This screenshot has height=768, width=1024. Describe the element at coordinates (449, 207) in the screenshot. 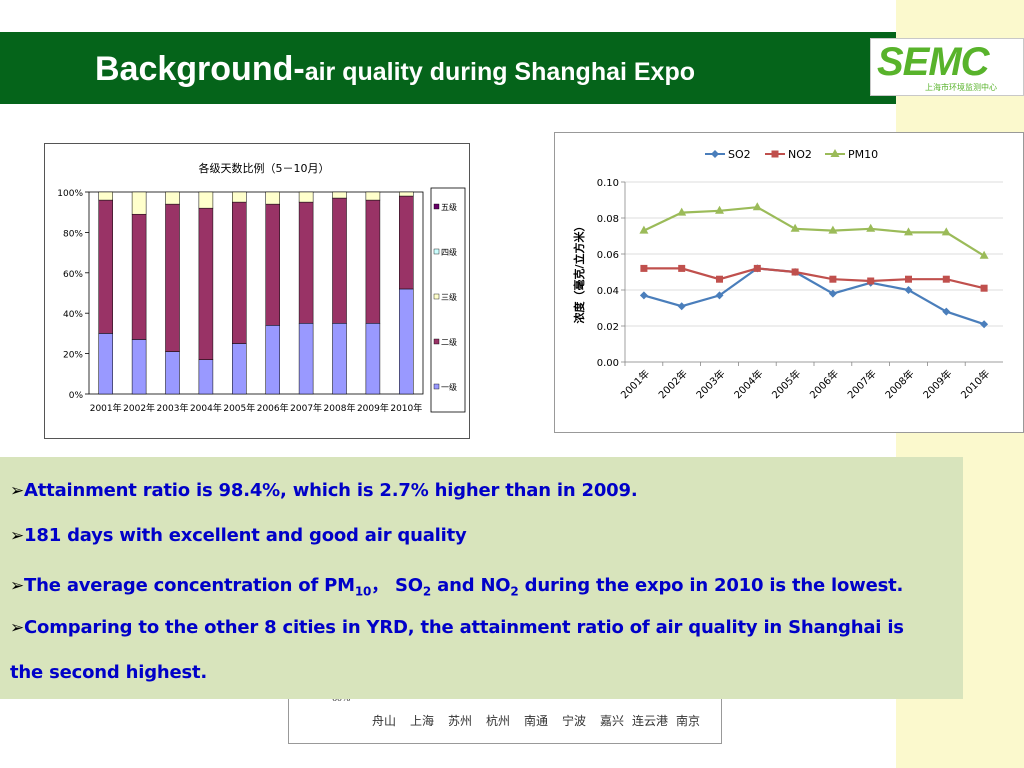

I see `bar-legend-label: 五级` at that location.